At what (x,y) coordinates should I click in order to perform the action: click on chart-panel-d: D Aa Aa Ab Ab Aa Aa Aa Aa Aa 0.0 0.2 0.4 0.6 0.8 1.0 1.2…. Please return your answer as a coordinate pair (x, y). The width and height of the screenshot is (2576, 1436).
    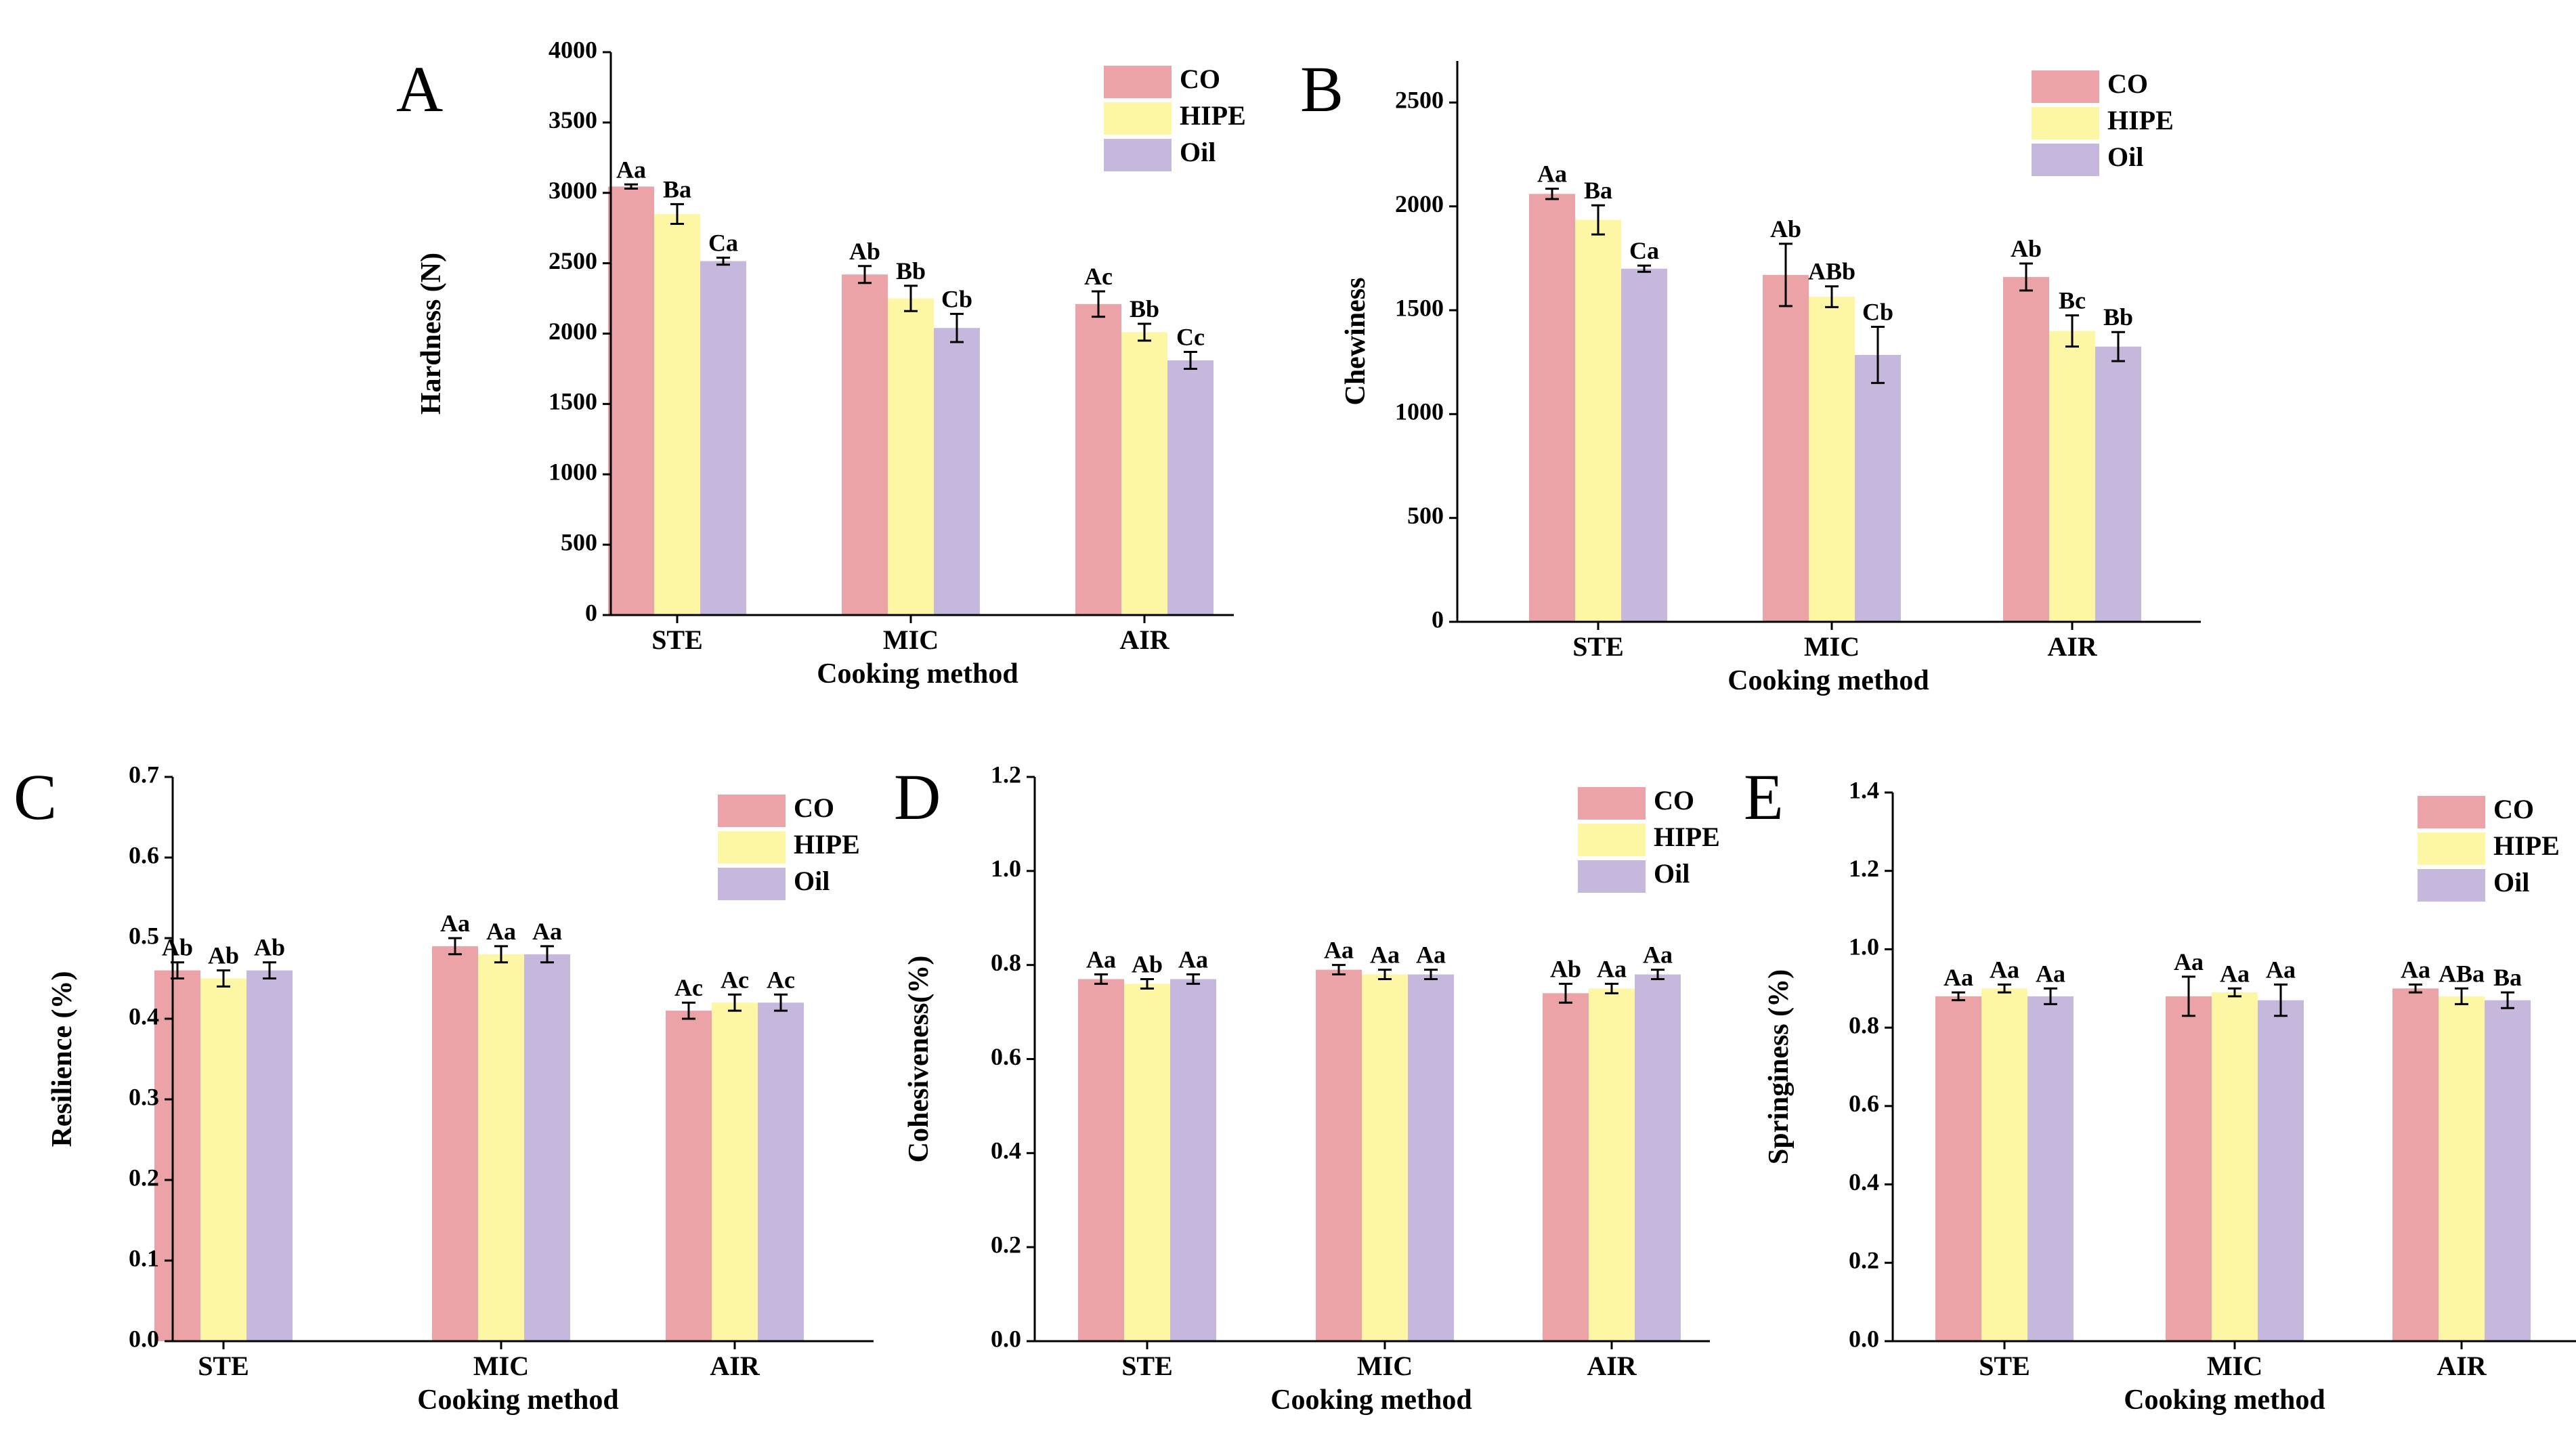
    Looking at the image, I should click on (1307, 1088).